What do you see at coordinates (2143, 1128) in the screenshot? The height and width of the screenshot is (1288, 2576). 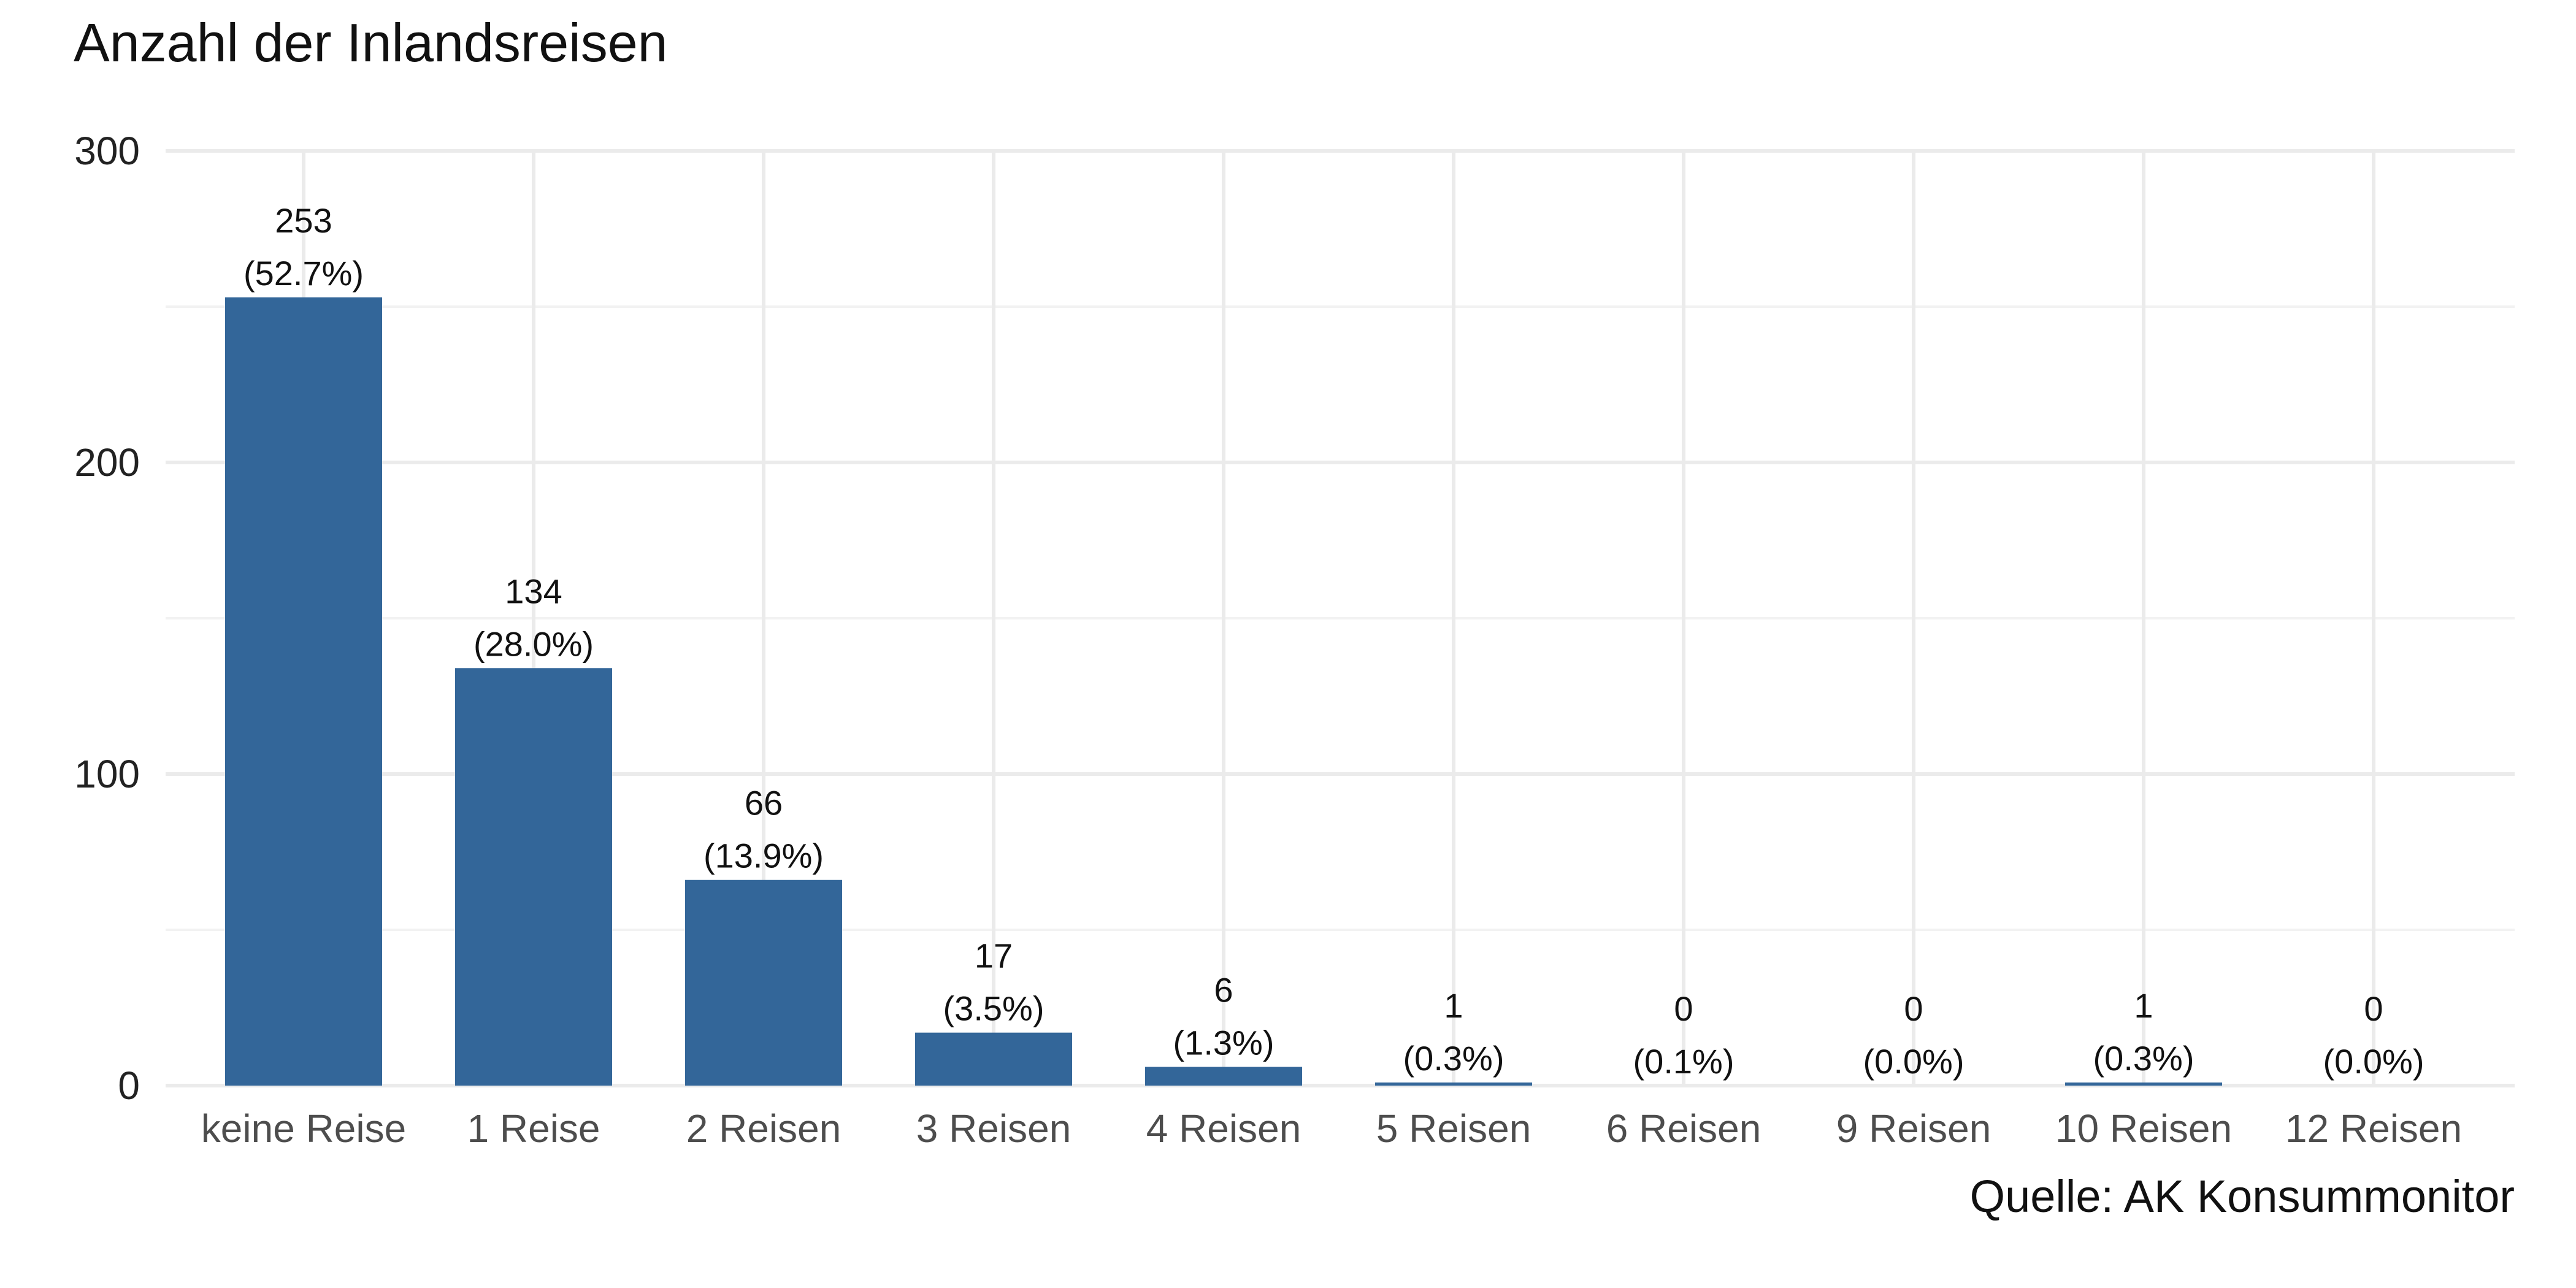 I see `x-tick-label: 10 Reisen` at bounding box center [2143, 1128].